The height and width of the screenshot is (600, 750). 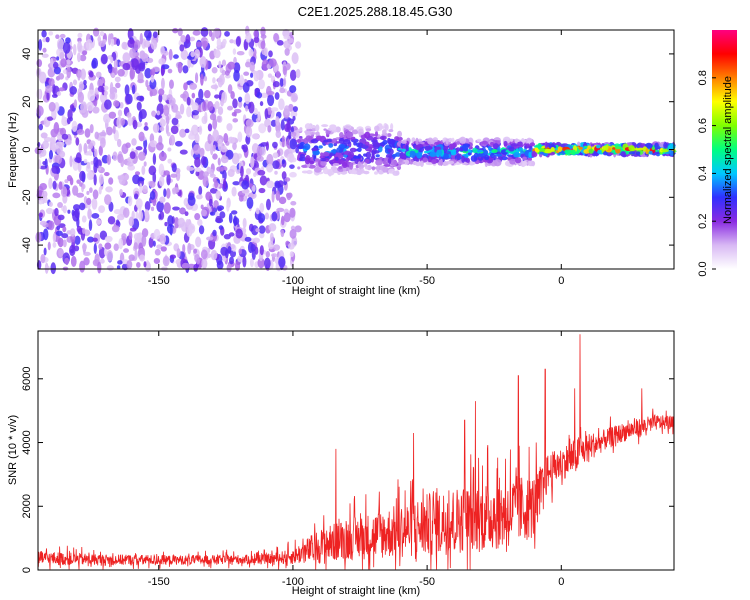 What do you see at coordinates (356, 591) in the screenshot?
I see `snr-x-label: Height of straight line (km)` at bounding box center [356, 591].